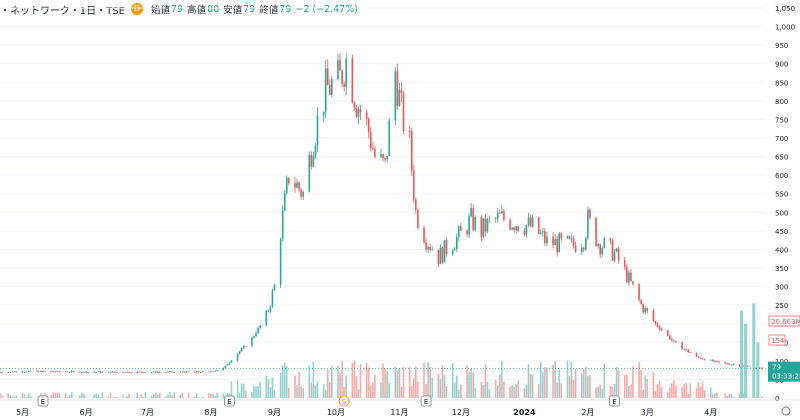 The height and width of the screenshot is (420, 800). What do you see at coordinates (62, 11) in the screenshot?
I see `symbol-title: ・ネットワーク・1日・TSE` at bounding box center [62, 11].